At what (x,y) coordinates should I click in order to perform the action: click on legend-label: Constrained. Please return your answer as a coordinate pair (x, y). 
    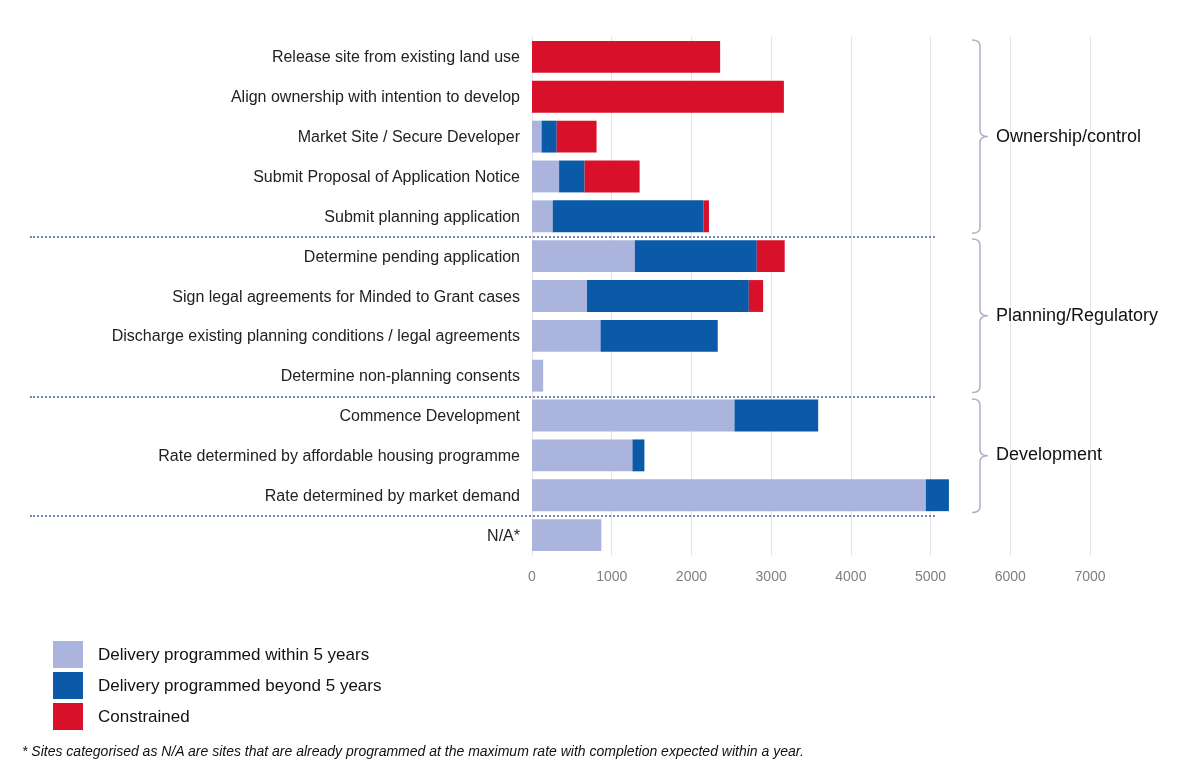
    Looking at the image, I should click on (144, 716).